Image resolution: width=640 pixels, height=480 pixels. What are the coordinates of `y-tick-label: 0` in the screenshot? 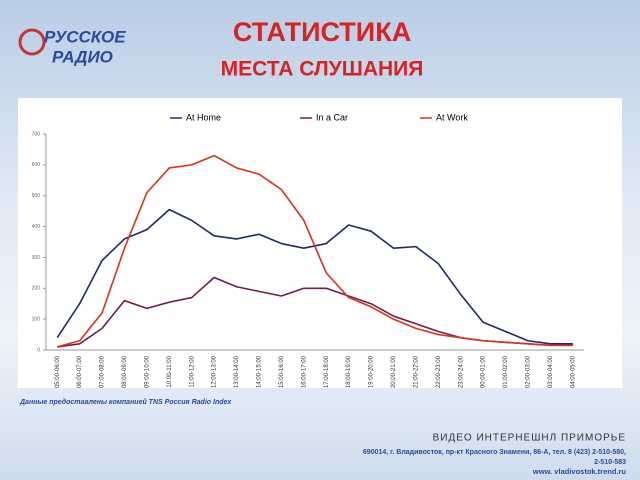 It's located at (38, 350).